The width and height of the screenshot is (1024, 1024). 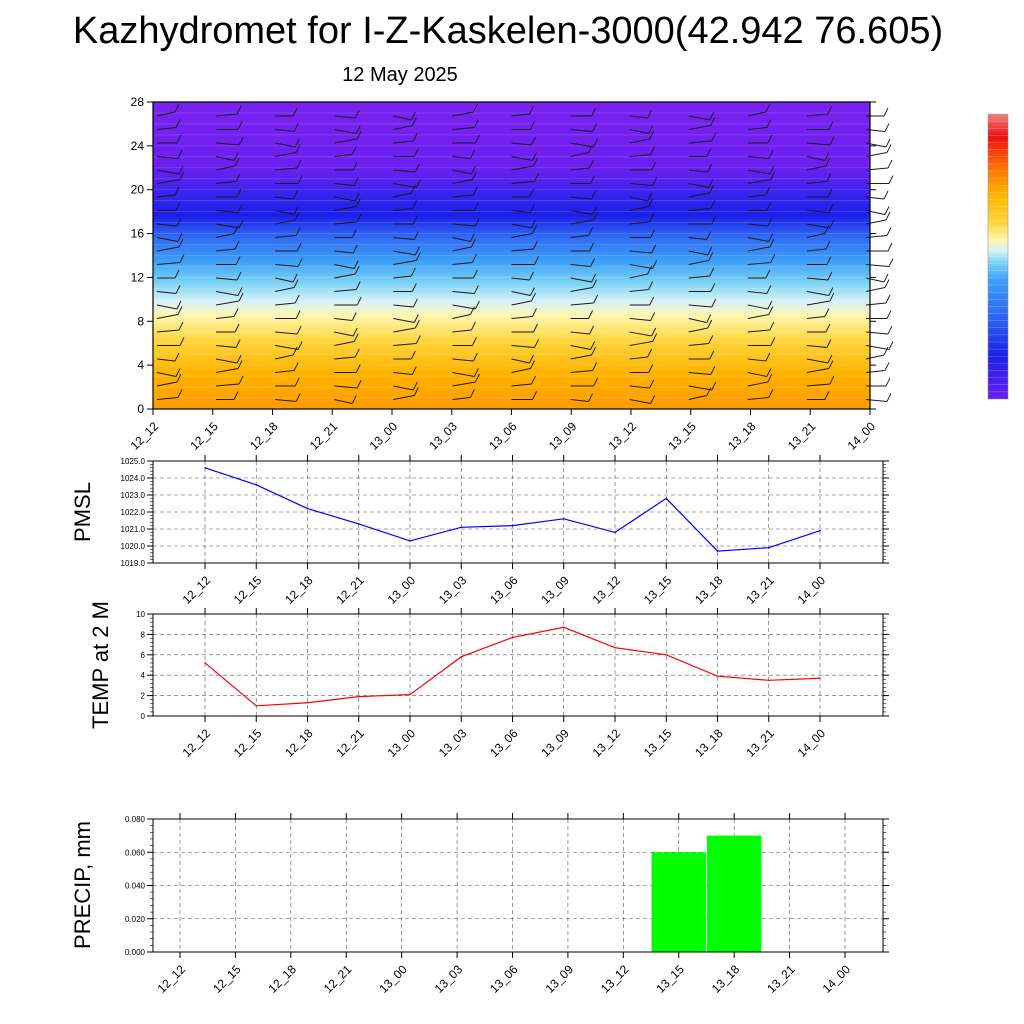 What do you see at coordinates (742, 436) in the screenshot?
I see `x-tick-label: 13_18` at bounding box center [742, 436].